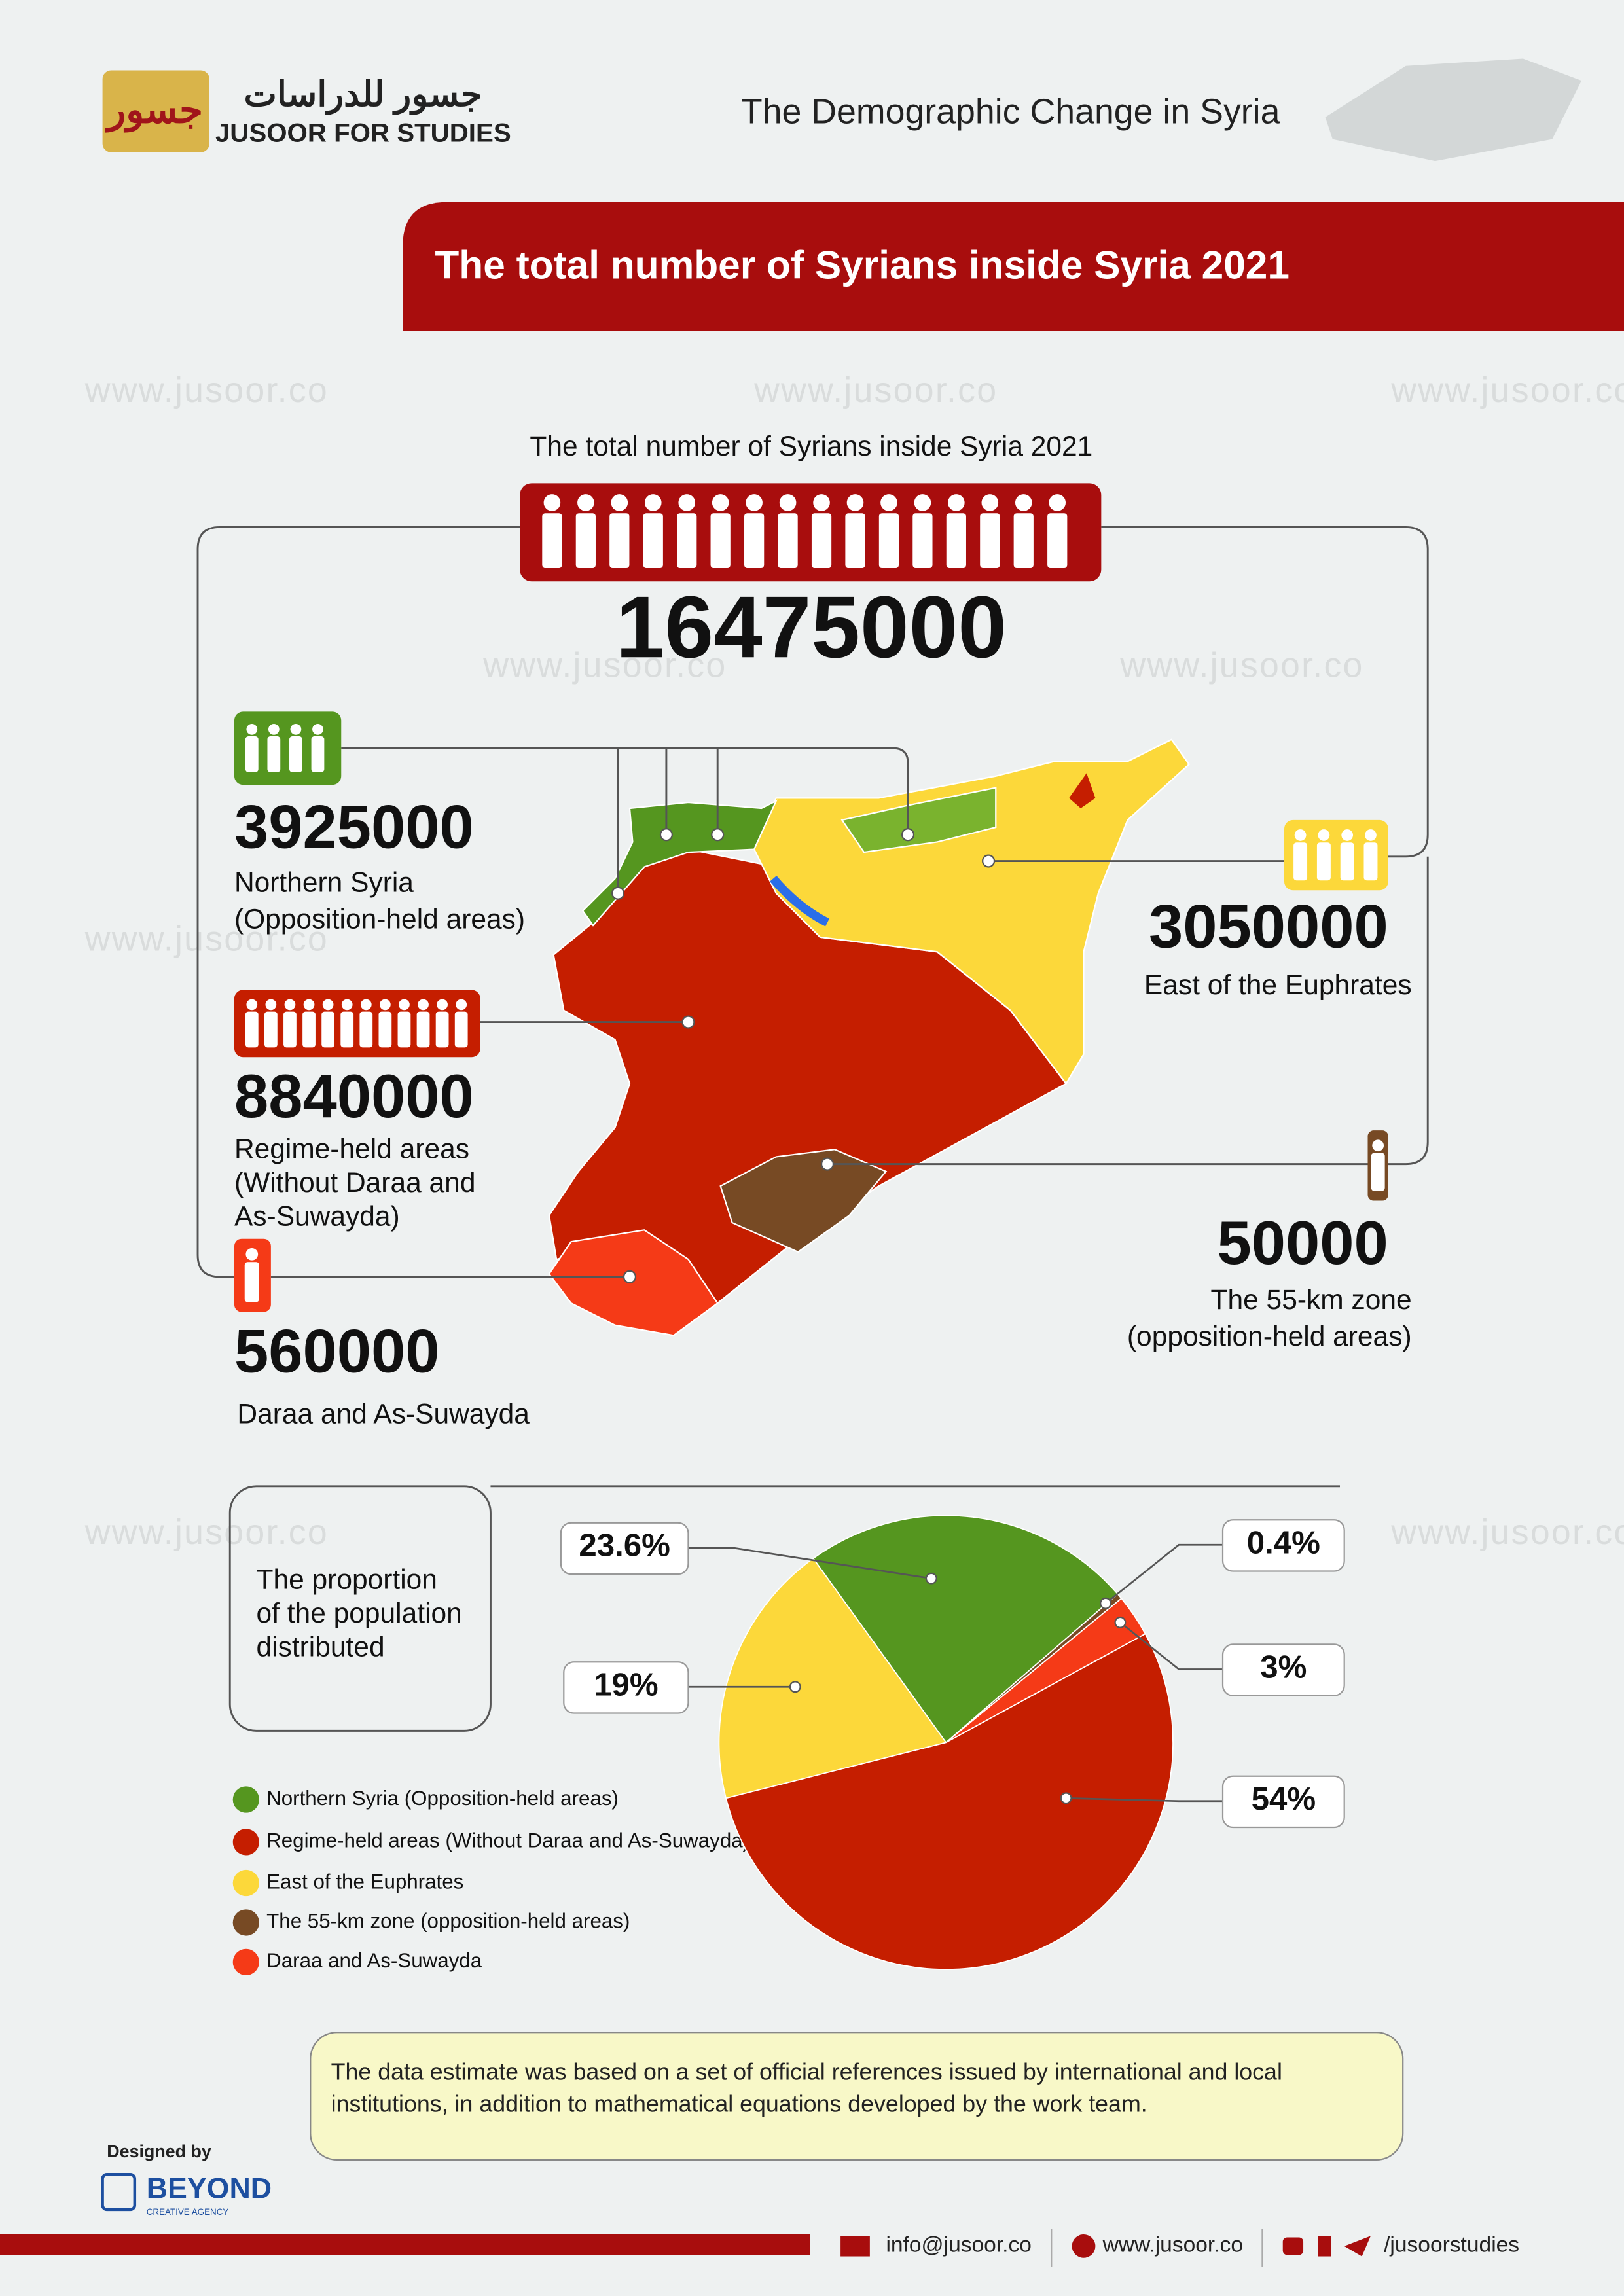 The image size is (1624, 2296). Describe the element at coordinates (379, 919) in the screenshot. I see `region-label: (Opposition-held areas)` at that location.